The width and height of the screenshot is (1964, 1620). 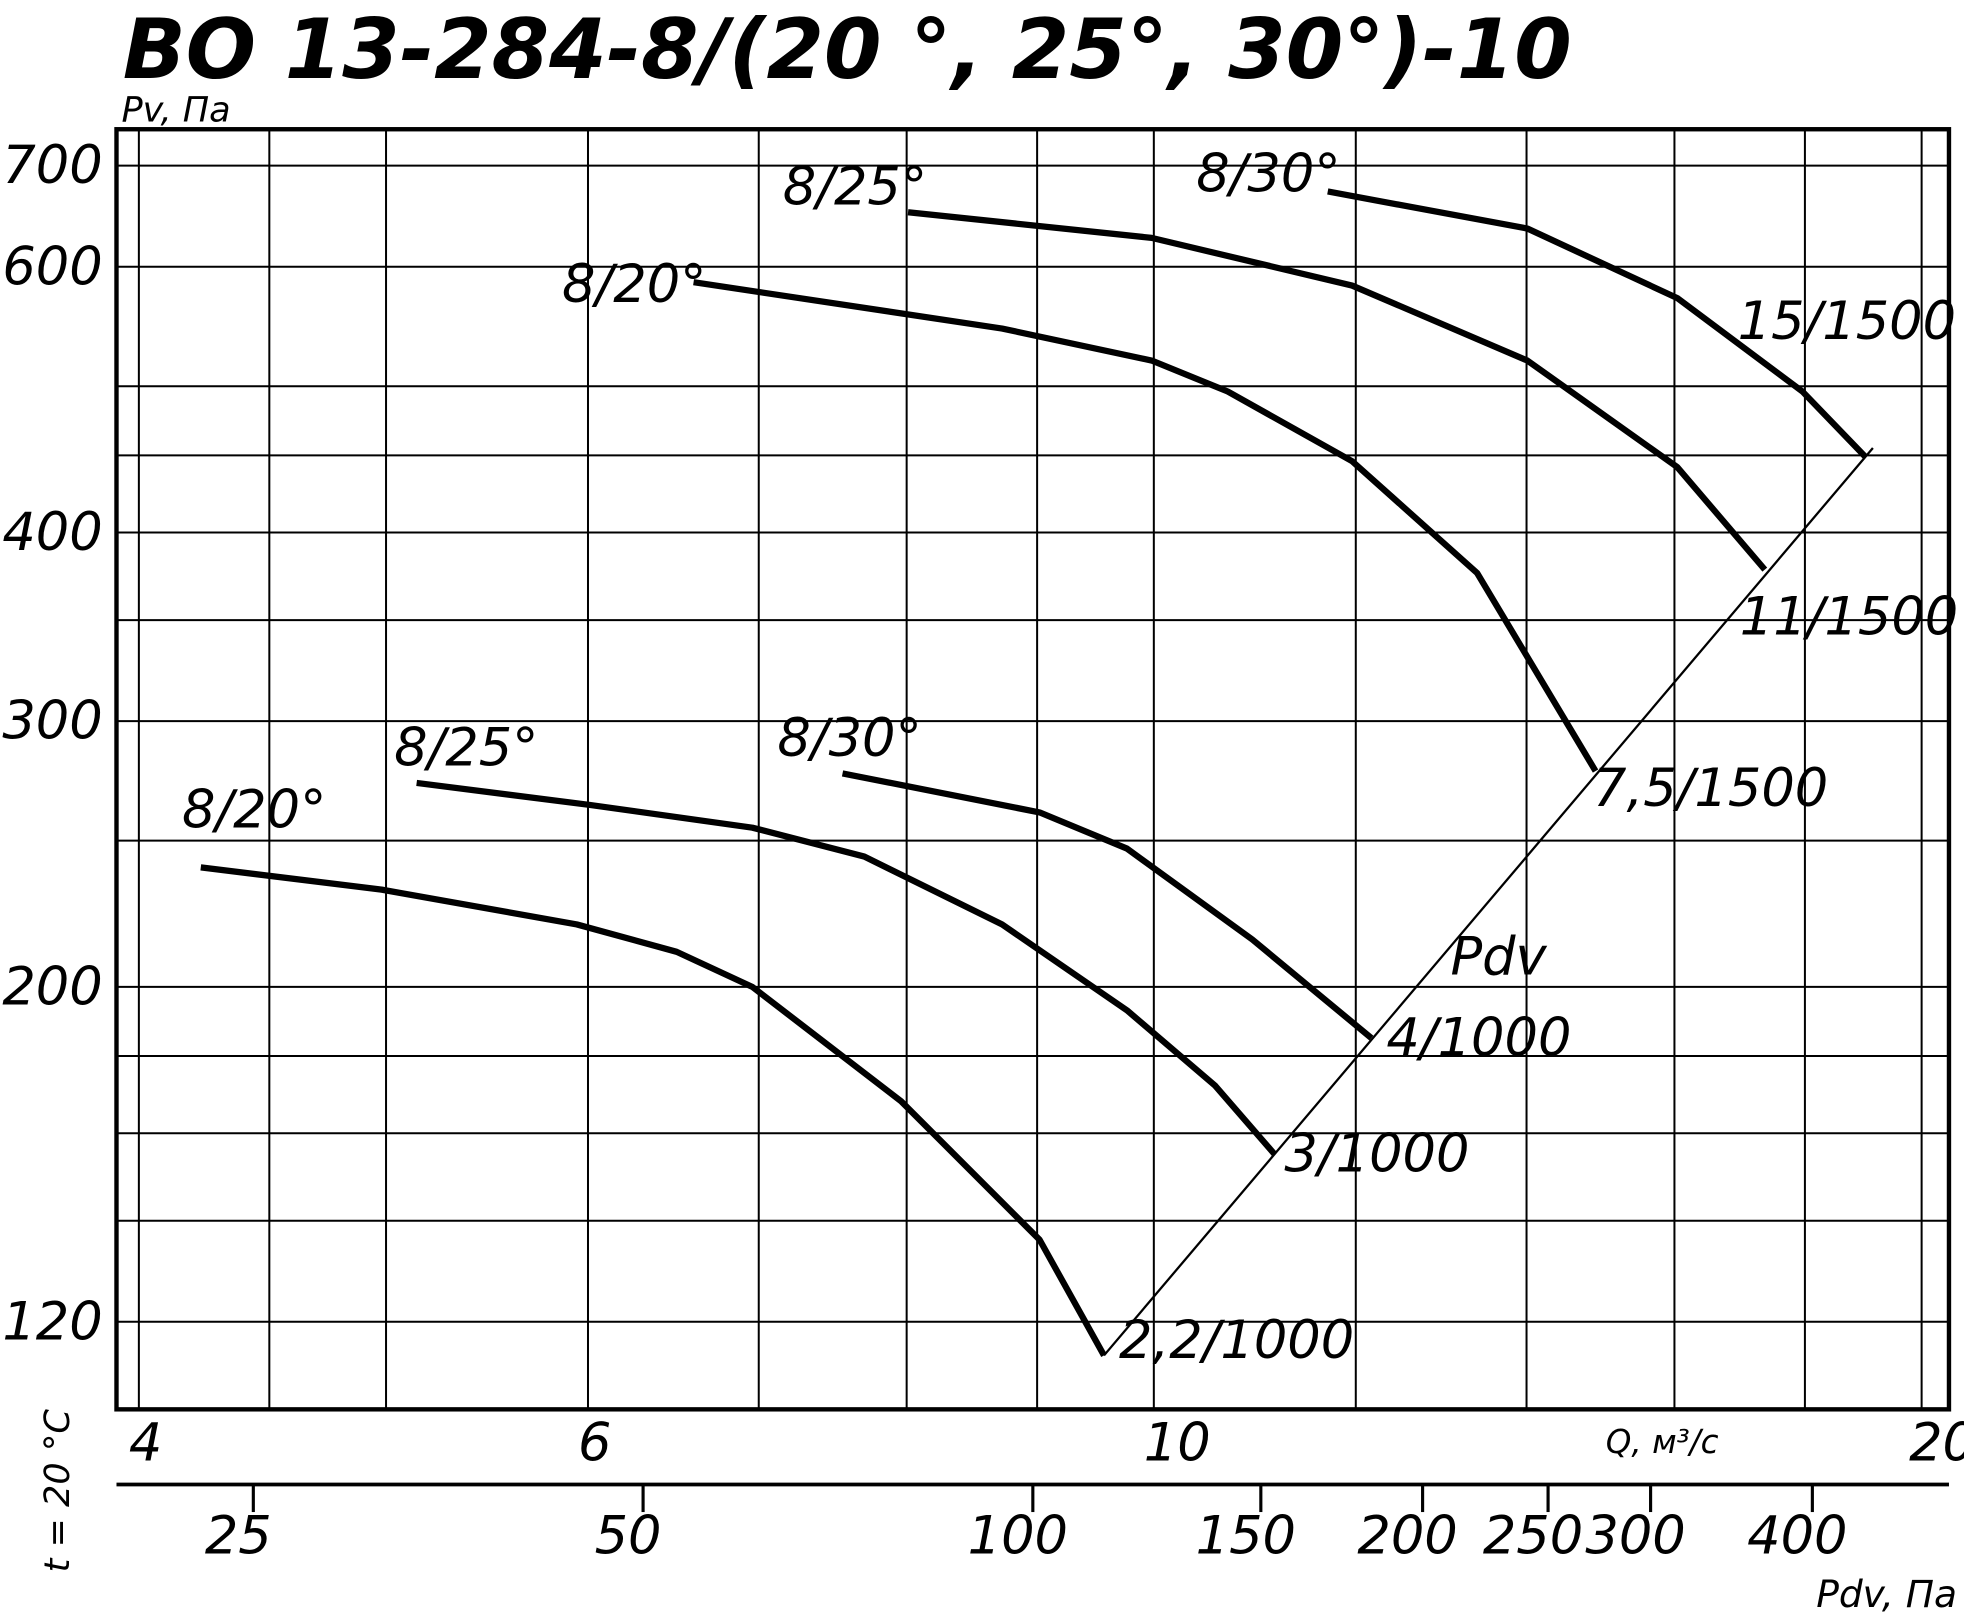 What do you see at coordinates (145, 1443) in the screenshot?
I see `x-tick-label: 4` at bounding box center [145, 1443].